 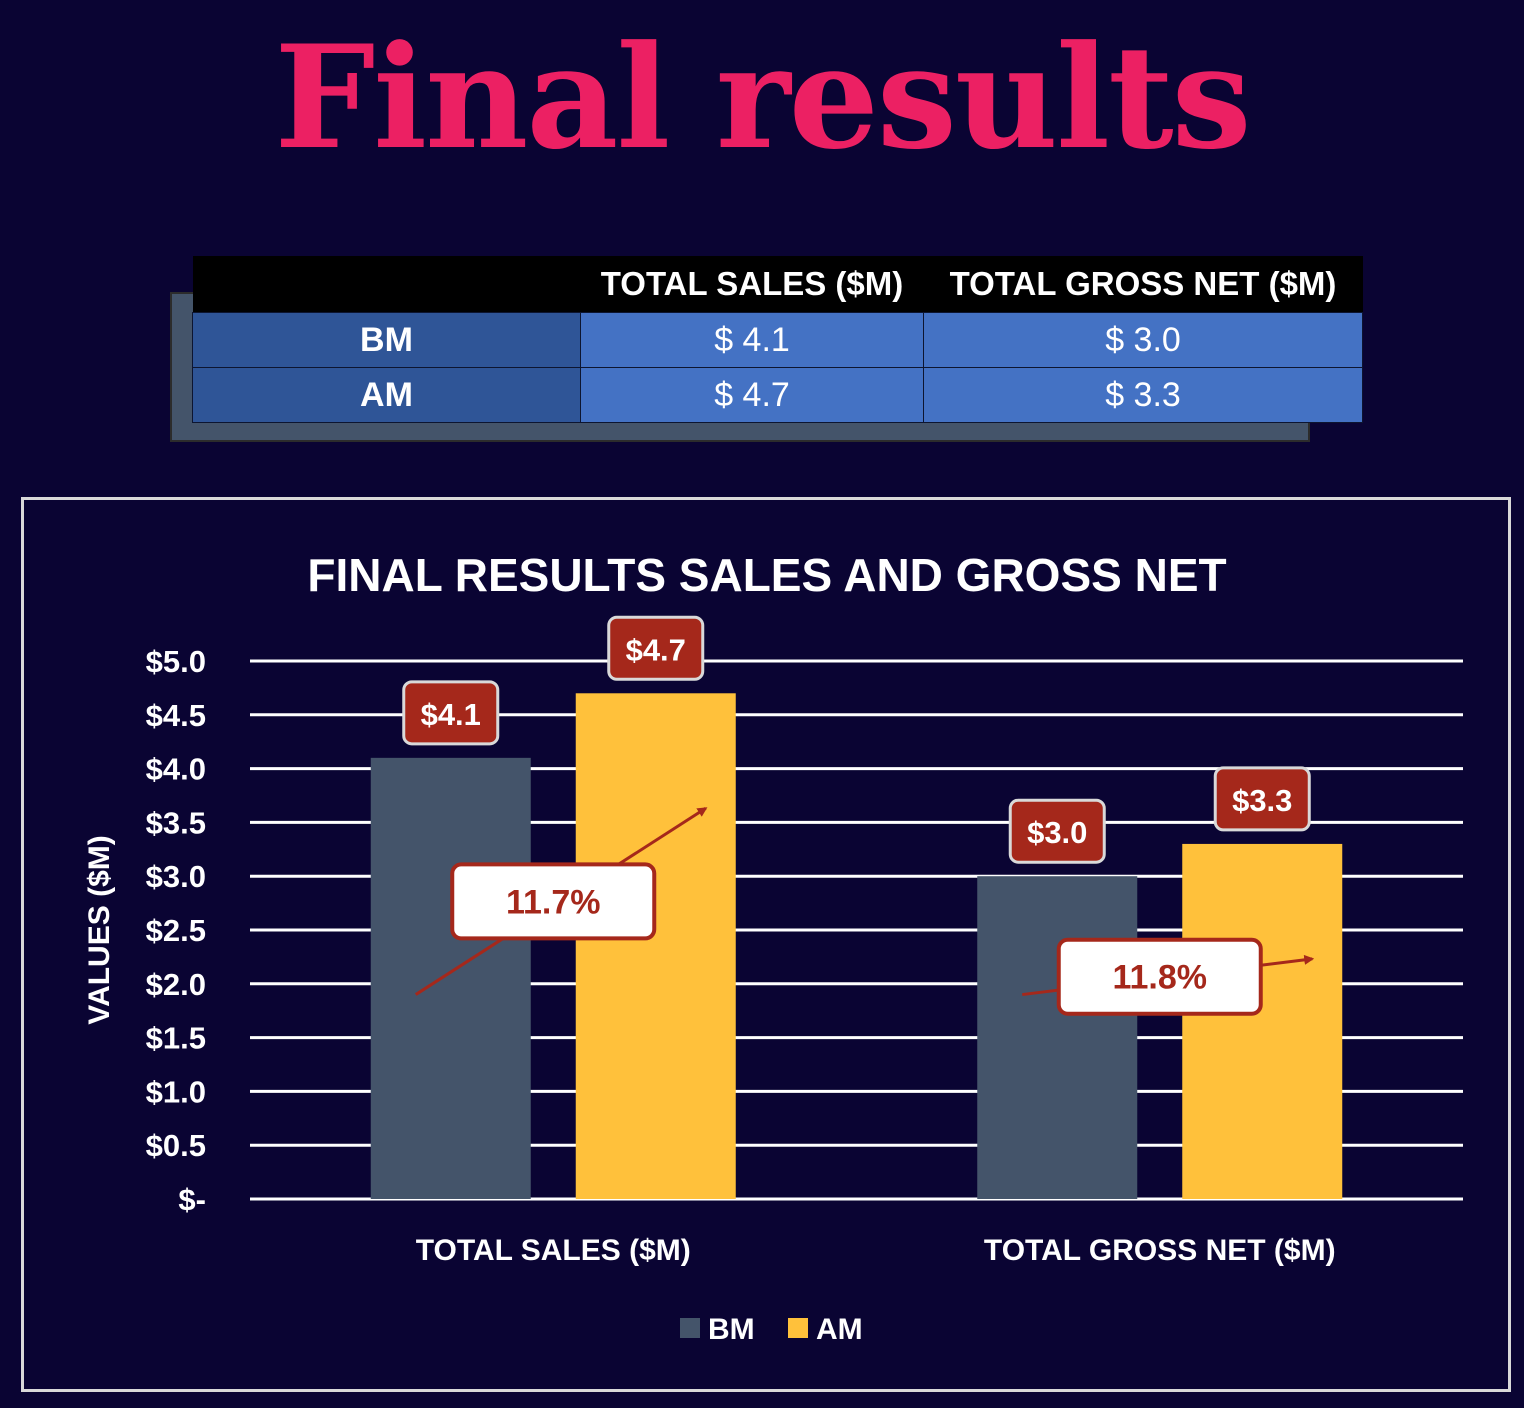 I want to click on y-tick-label: $3.5, so click(x=176, y=822).